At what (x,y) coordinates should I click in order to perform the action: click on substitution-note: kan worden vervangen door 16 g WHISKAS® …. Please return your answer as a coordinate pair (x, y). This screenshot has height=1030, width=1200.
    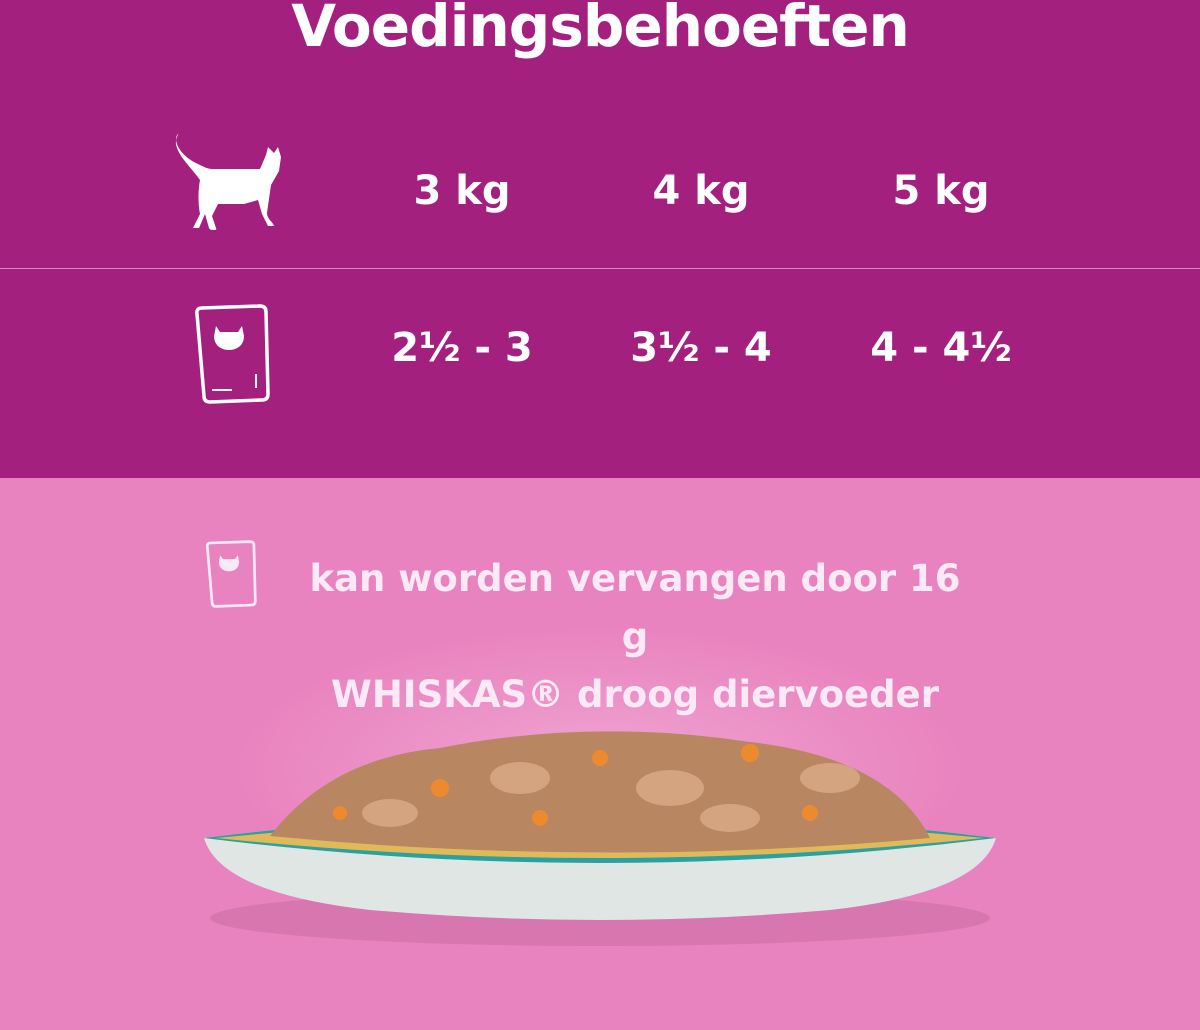
    Looking at the image, I should click on (635, 637).